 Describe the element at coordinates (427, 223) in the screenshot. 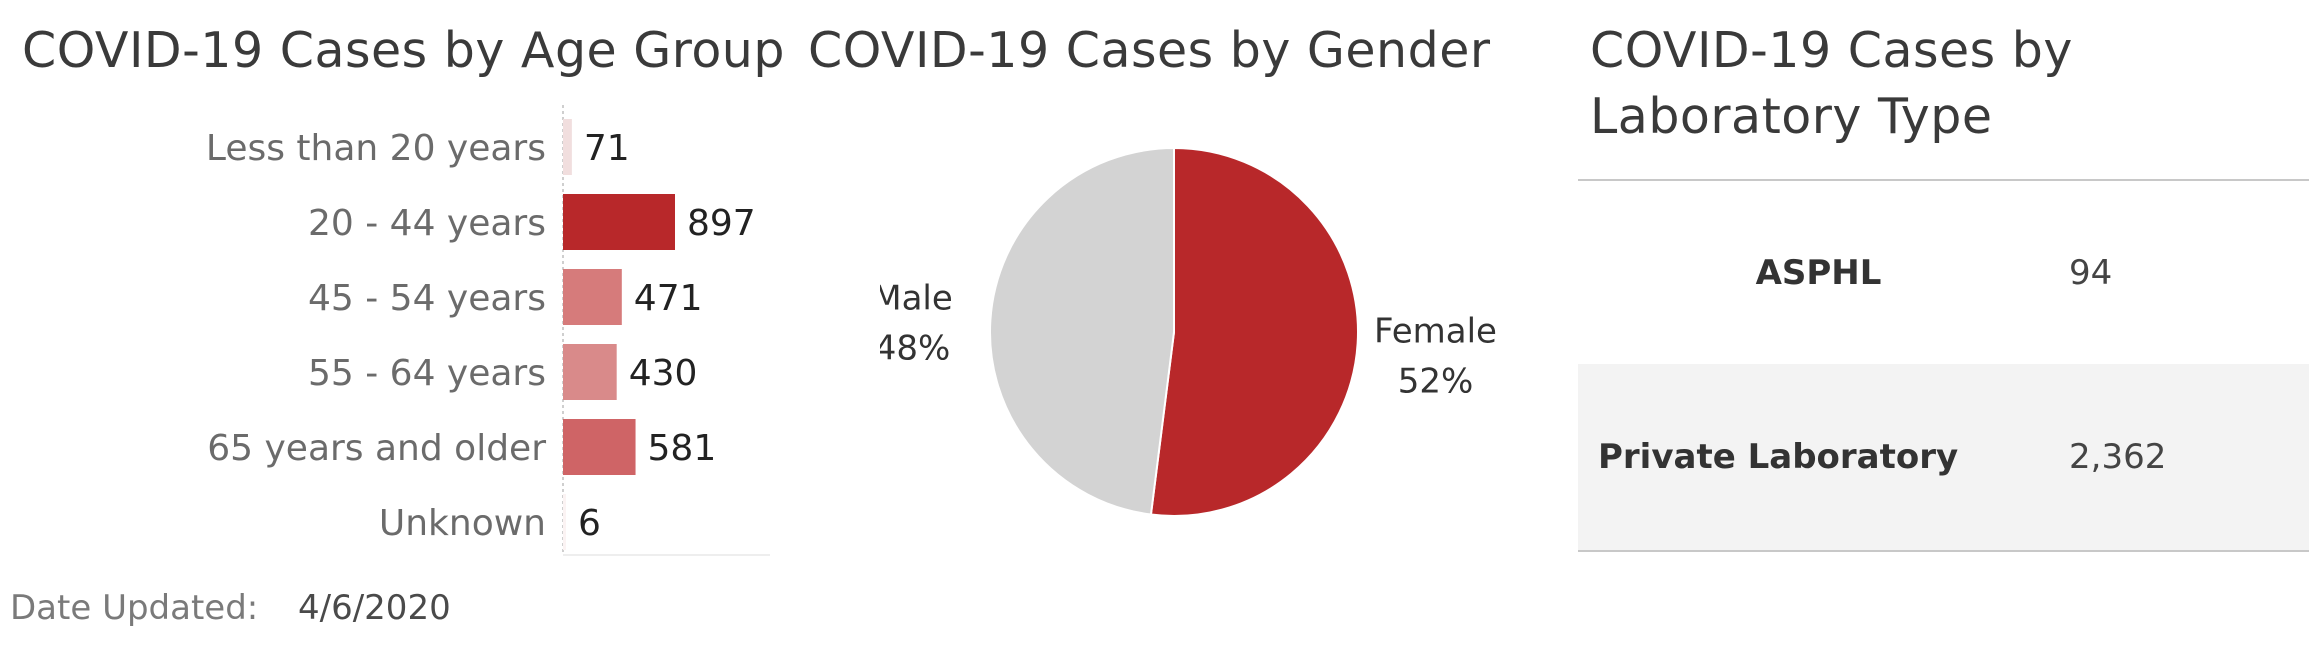

I see `category-label: 20 - 44 years` at that location.